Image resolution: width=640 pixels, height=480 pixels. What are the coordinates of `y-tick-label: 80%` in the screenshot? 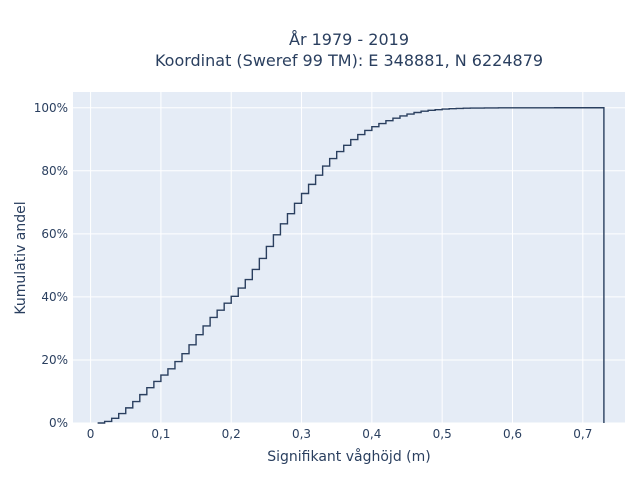 It's located at (54, 171).